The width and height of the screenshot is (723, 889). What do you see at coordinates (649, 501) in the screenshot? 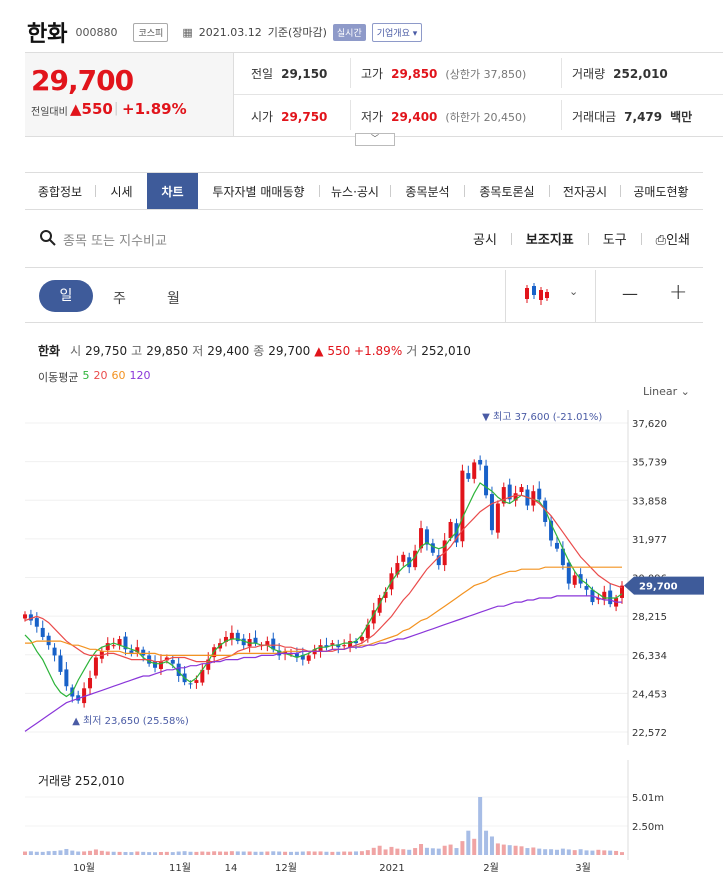
I see `price-tick-label: 33,858` at bounding box center [649, 501].